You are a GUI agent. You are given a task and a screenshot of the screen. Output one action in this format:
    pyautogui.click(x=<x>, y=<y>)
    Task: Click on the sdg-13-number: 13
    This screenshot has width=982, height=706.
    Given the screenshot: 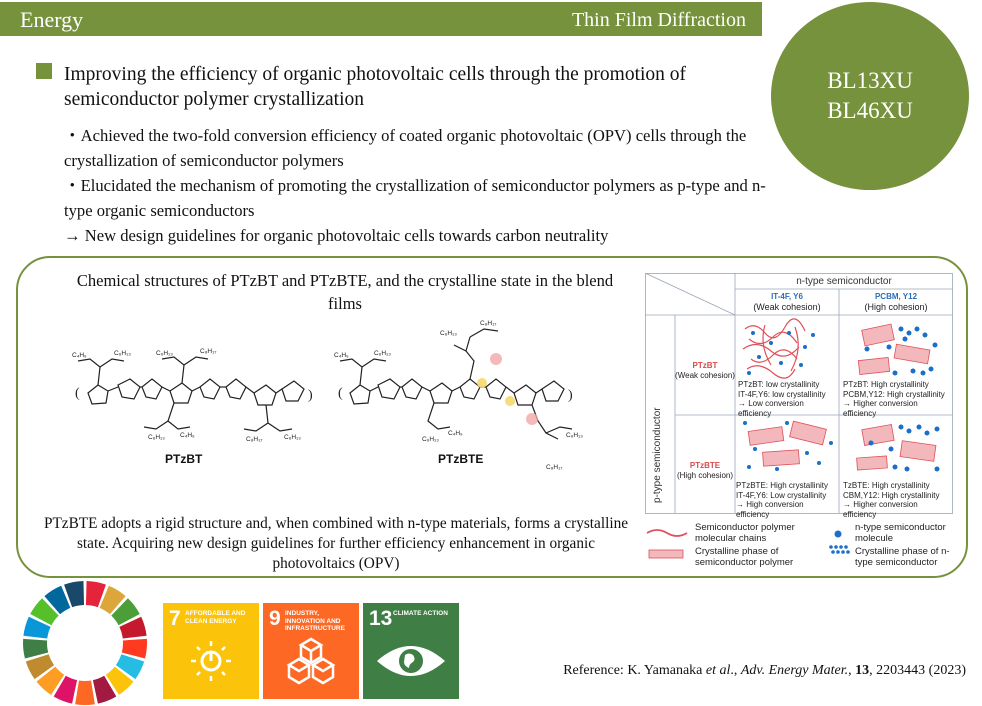 What is the action you would take?
    pyautogui.click(x=381, y=618)
    